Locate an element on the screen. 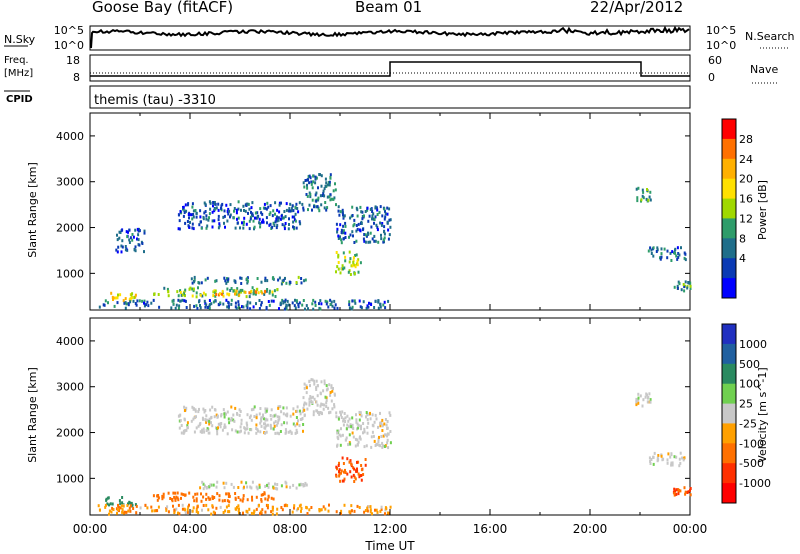 This screenshot has width=800, height=554. nsky-trace is located at coordinates (390, 37).